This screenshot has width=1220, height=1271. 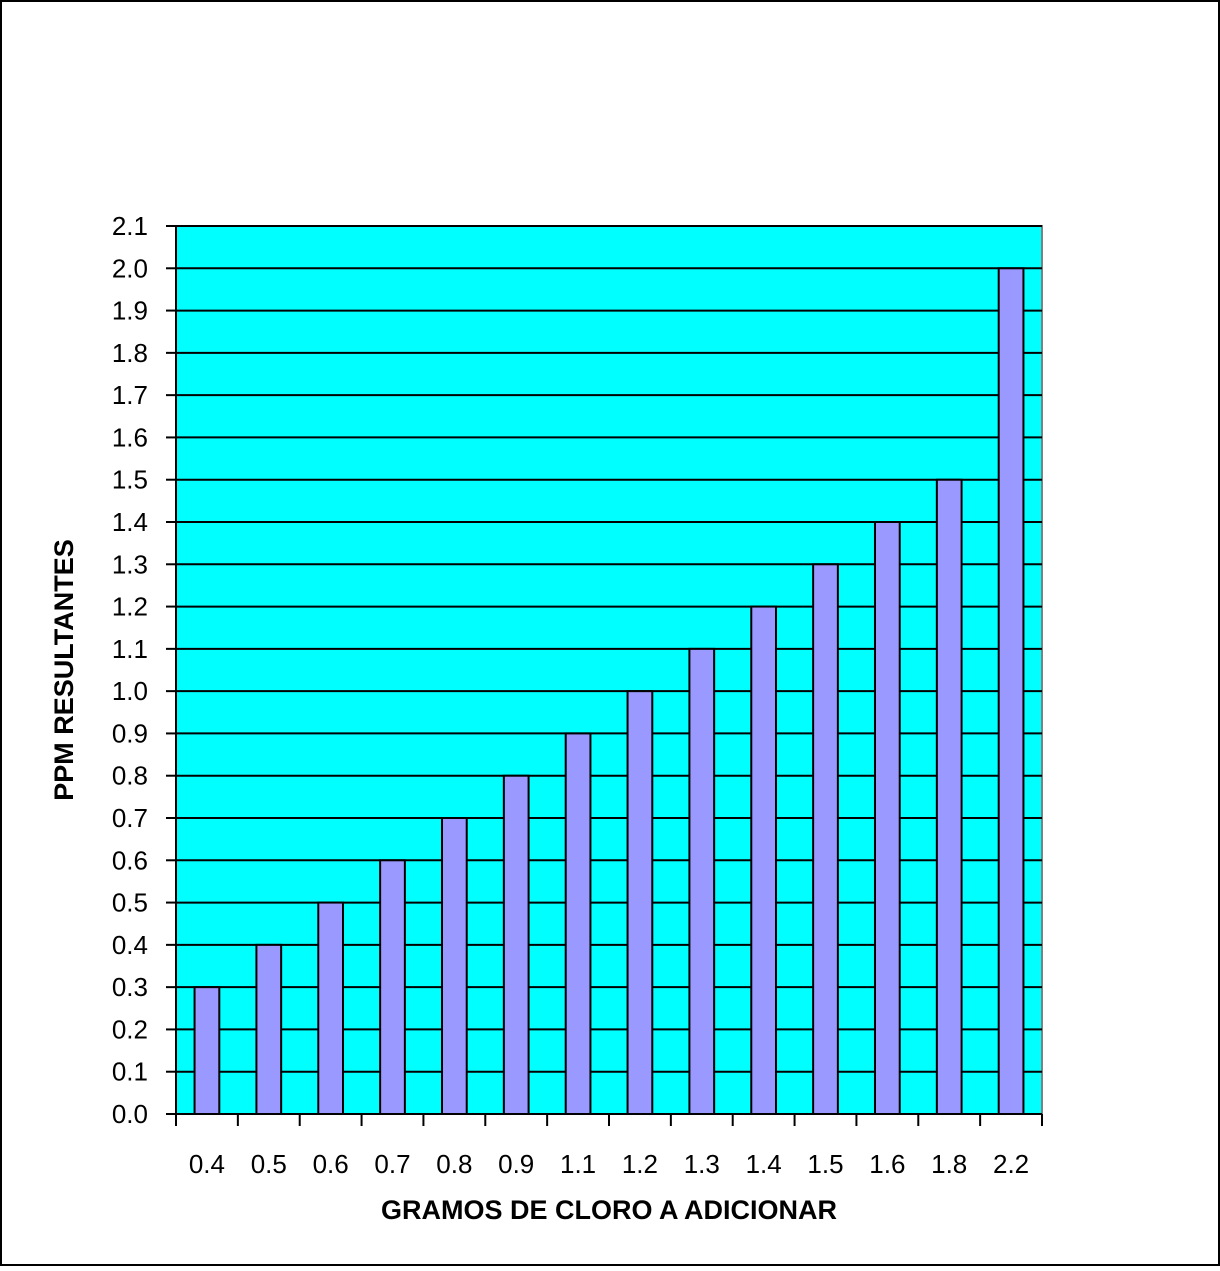 I want to click on bar-0.9, so click(x=516, y=944).